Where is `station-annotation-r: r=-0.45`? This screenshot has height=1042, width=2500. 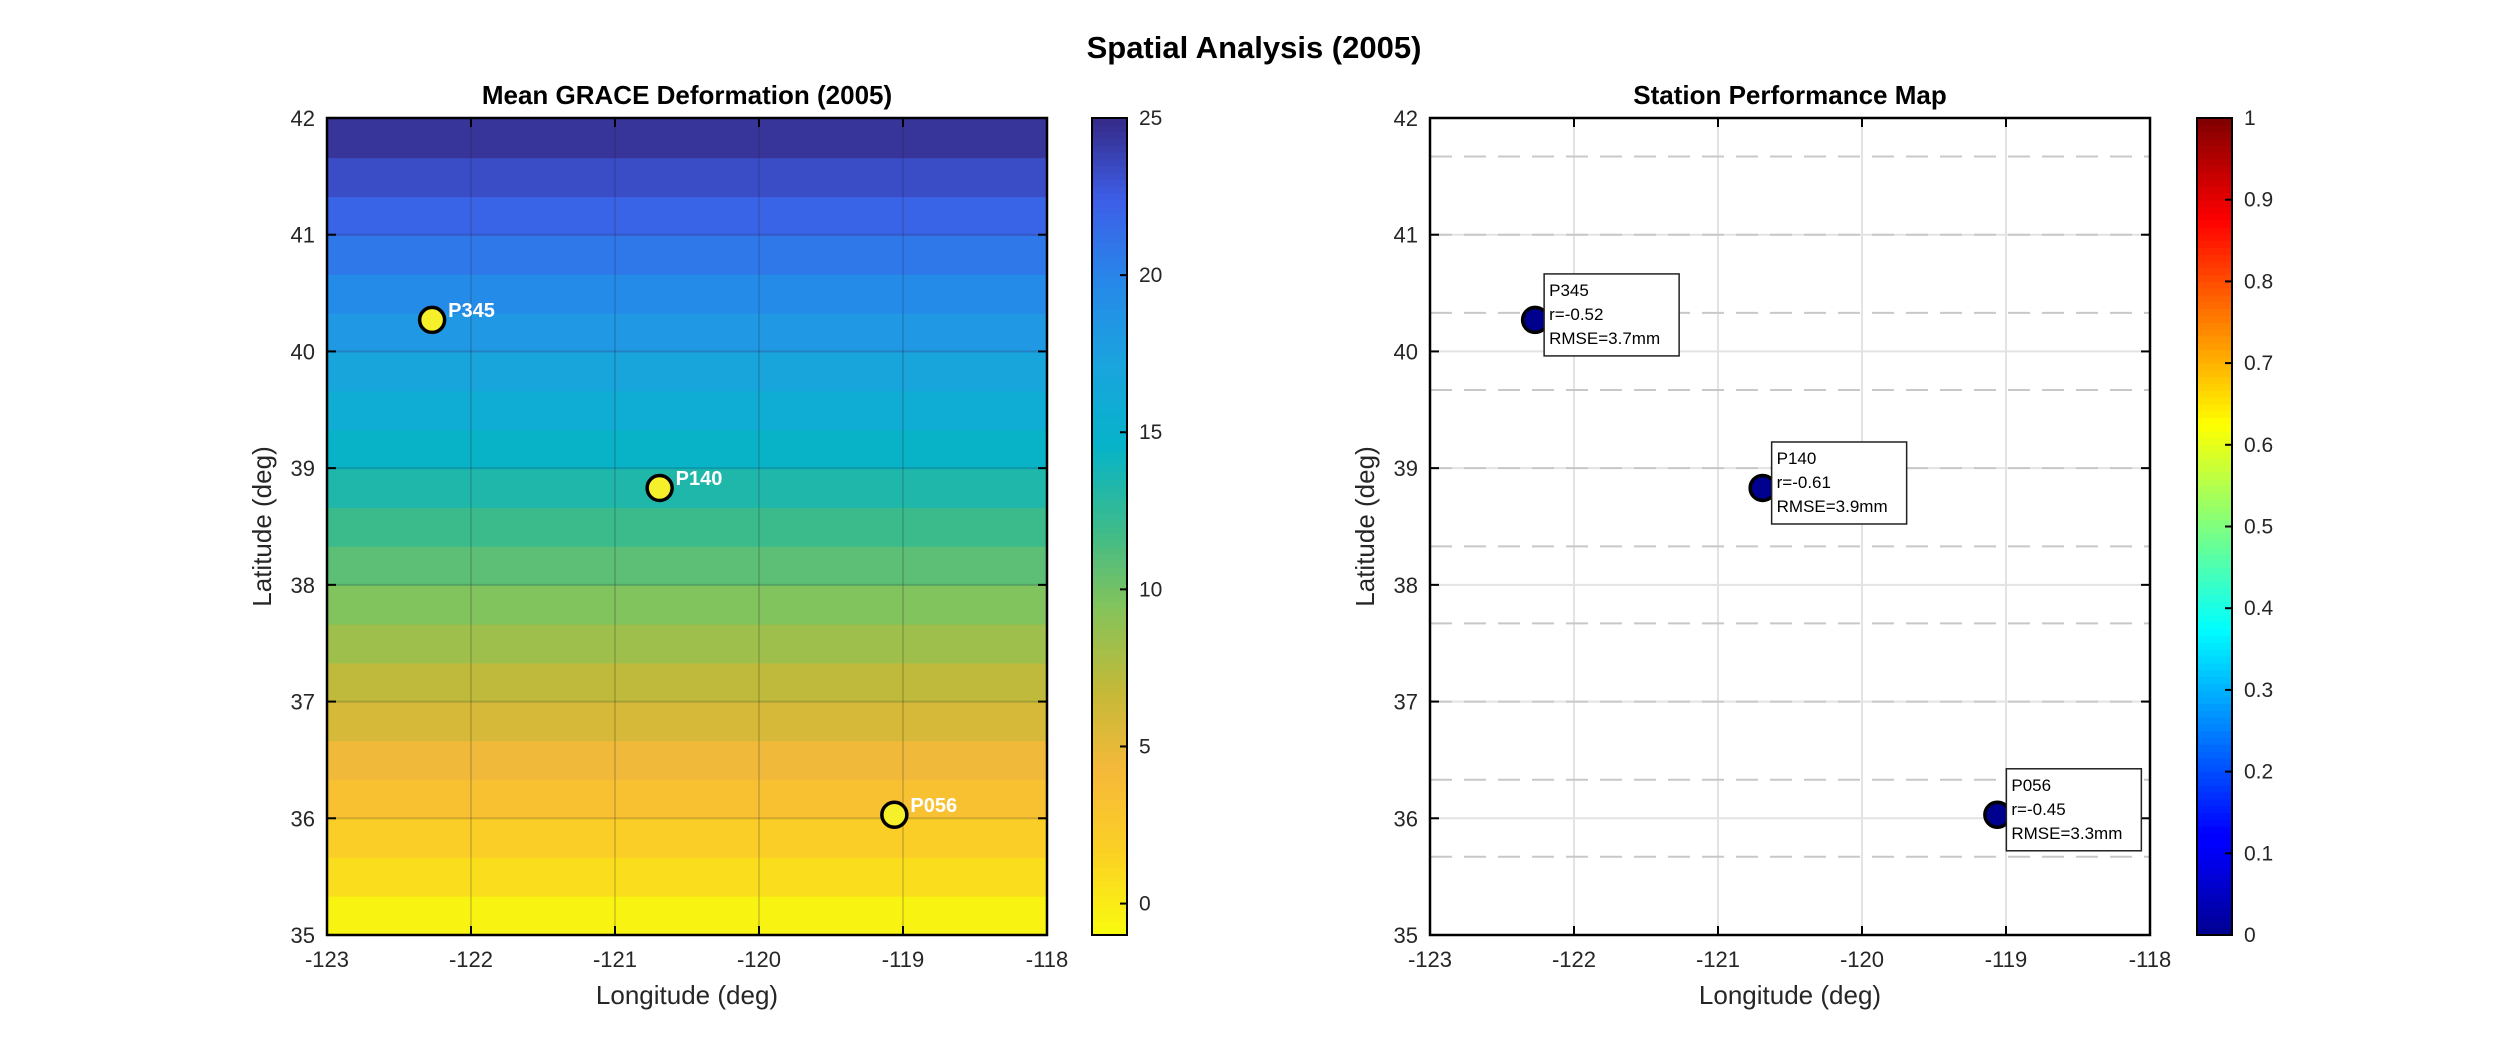 station-annotation-r: r=-0.45 is located at coordinates (2038, 809).